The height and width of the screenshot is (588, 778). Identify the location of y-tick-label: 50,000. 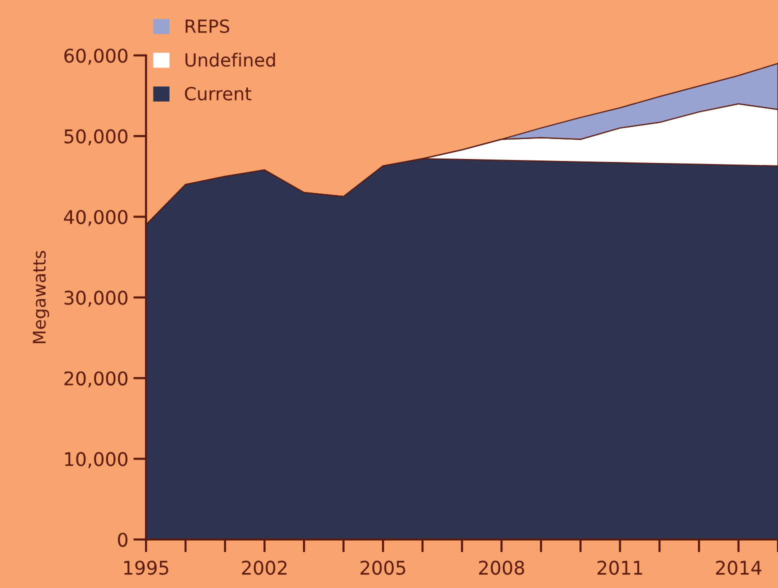
(96, 137).